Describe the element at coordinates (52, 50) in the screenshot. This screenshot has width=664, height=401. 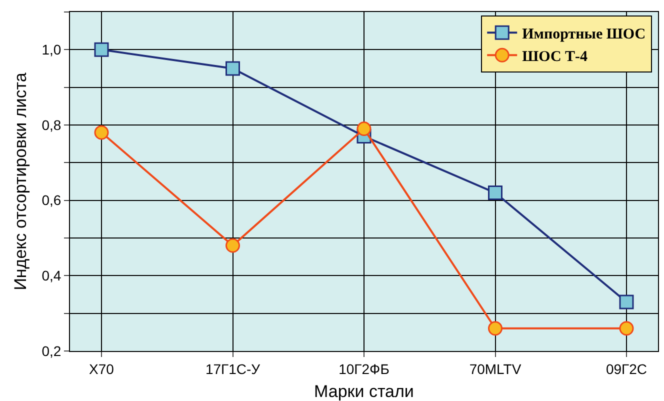
I see `y-tick-label: 1,0` at that location.